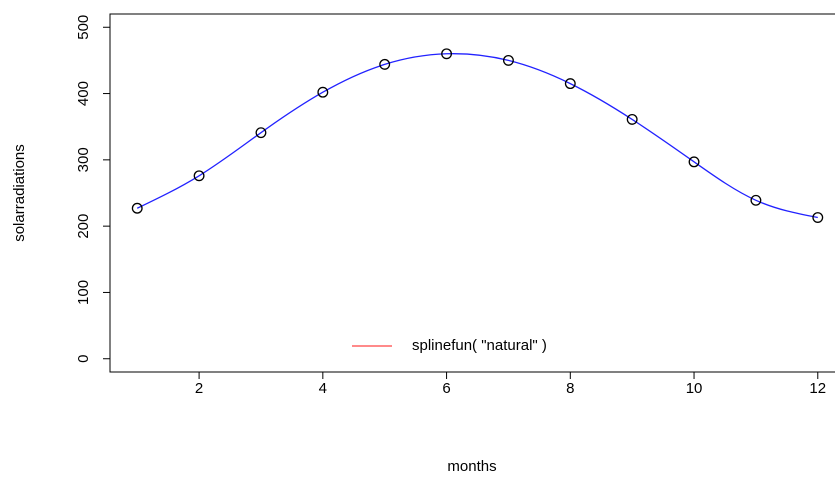  What do you see at coordinates (570, 388) in the screenshot?
I see `x-tick-label: 8` at bounding box center [570, 388].